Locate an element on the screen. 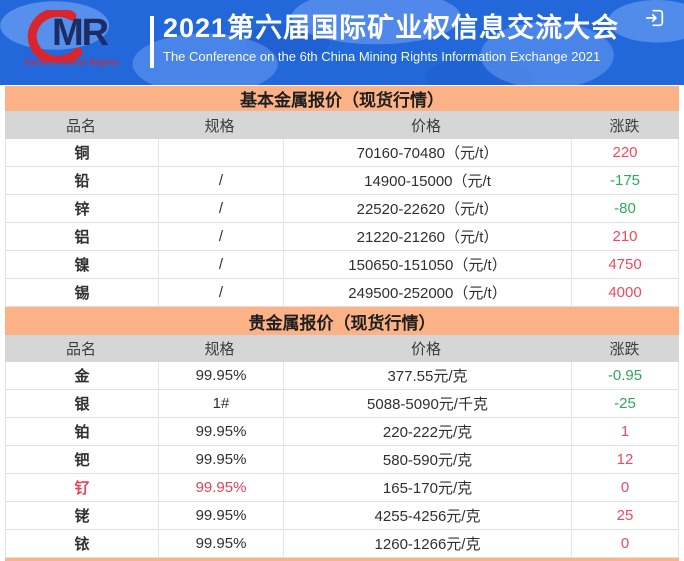 The height and width of the screenshot is (561, 684). metal-name: 铅 is located at coordinates (82, 181).